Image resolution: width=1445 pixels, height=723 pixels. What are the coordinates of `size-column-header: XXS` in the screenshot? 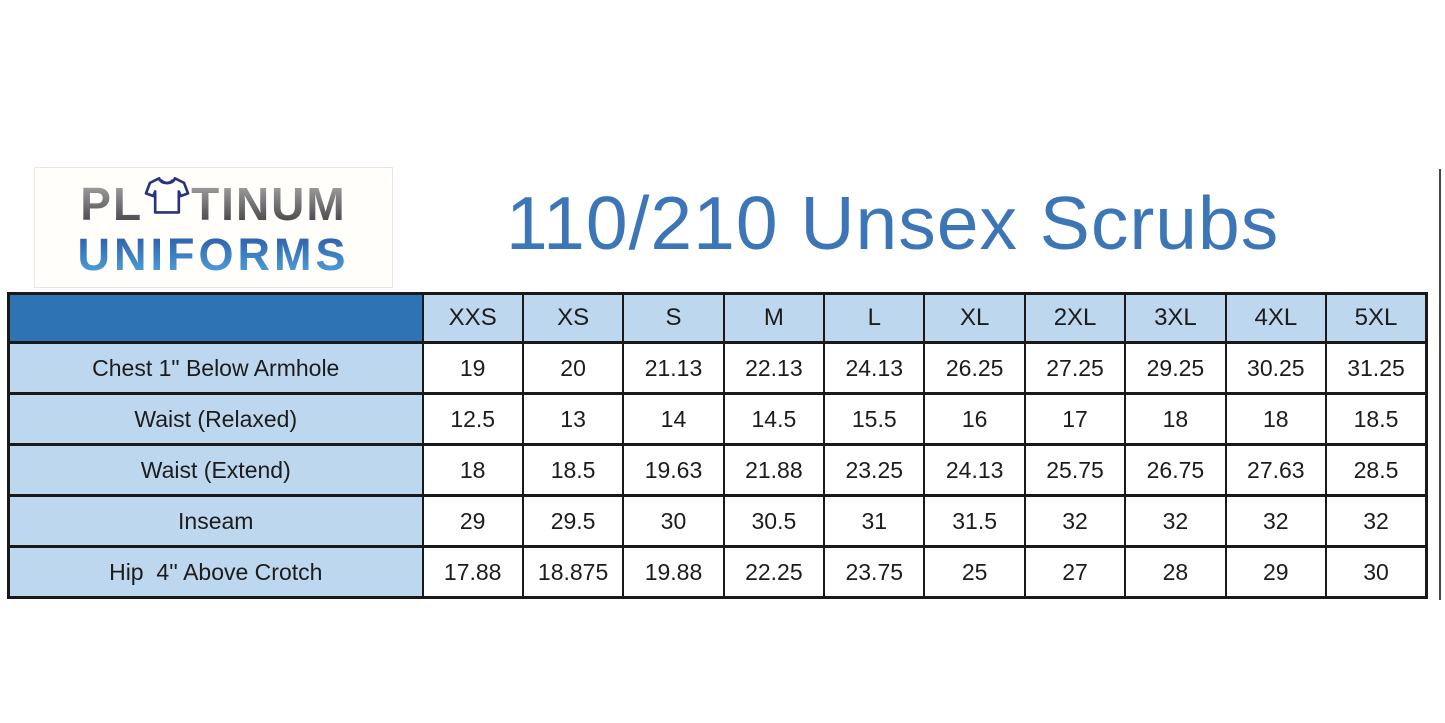 It's located at (472, 318).